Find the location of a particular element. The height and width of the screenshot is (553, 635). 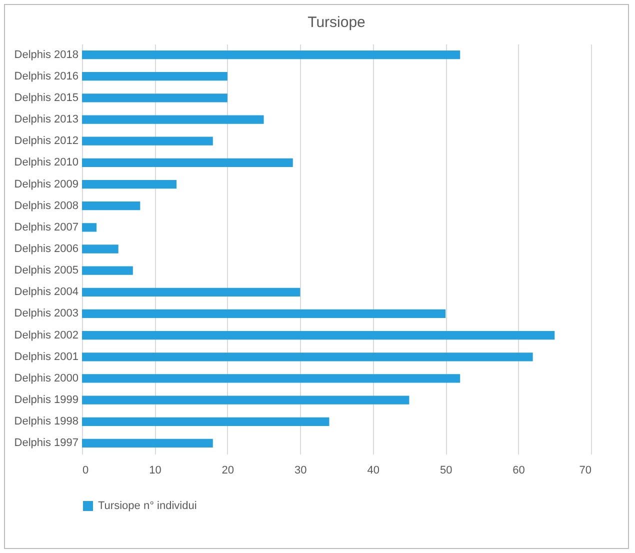

y-tick-label: Delphis 2006 is located at coordinates (46, 249).